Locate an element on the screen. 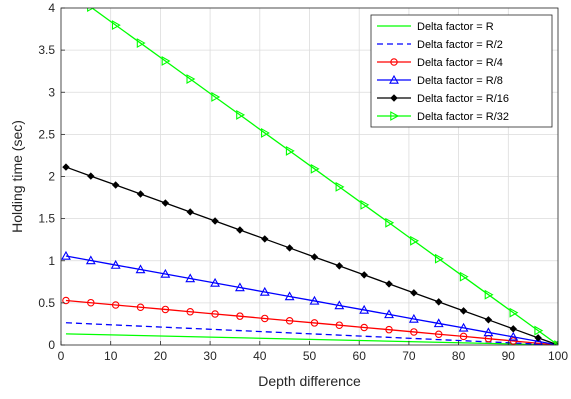  x-tick-label: 50 is located at coordinates (310, 356).